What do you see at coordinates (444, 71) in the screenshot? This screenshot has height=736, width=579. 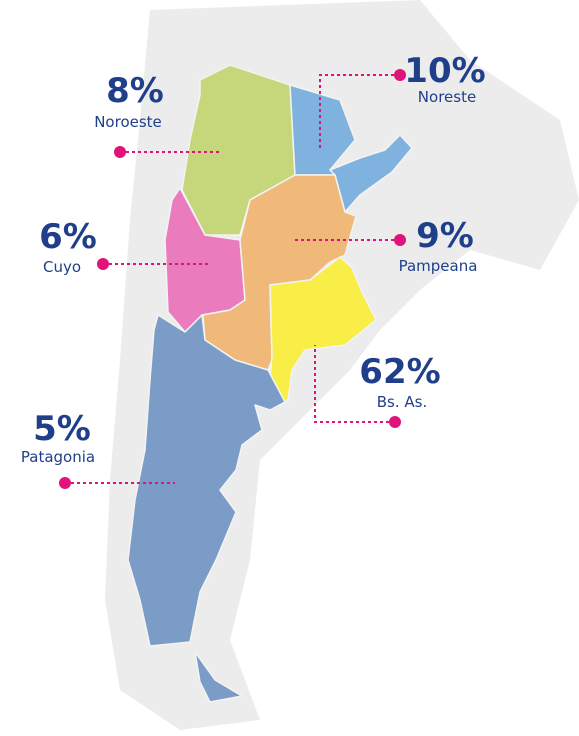 I see `region-share: 10%` at bounding box center [444, 71].